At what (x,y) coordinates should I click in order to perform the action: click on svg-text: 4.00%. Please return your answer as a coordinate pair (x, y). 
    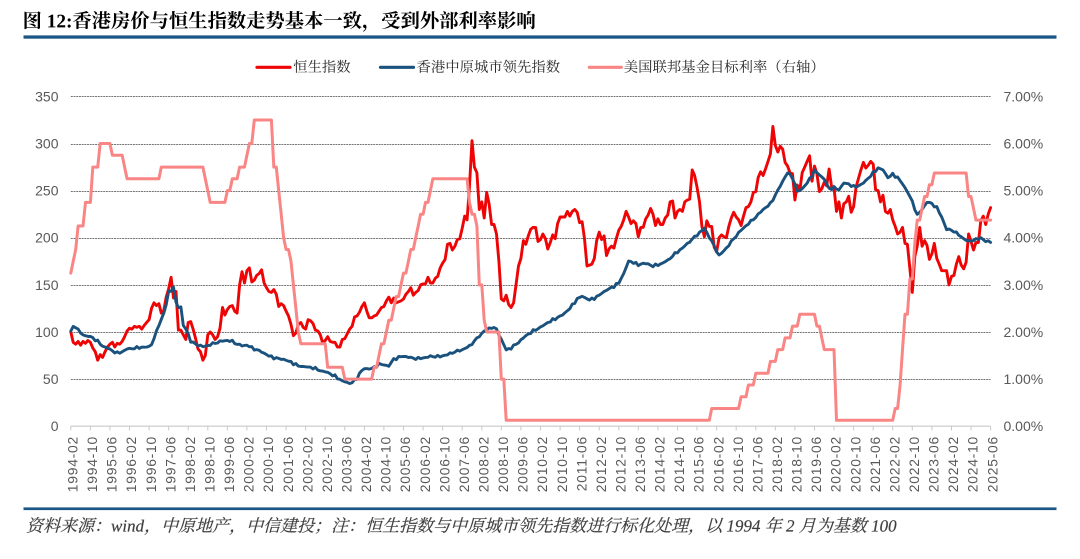
    Looking at the image, I should click on (1024, 238).